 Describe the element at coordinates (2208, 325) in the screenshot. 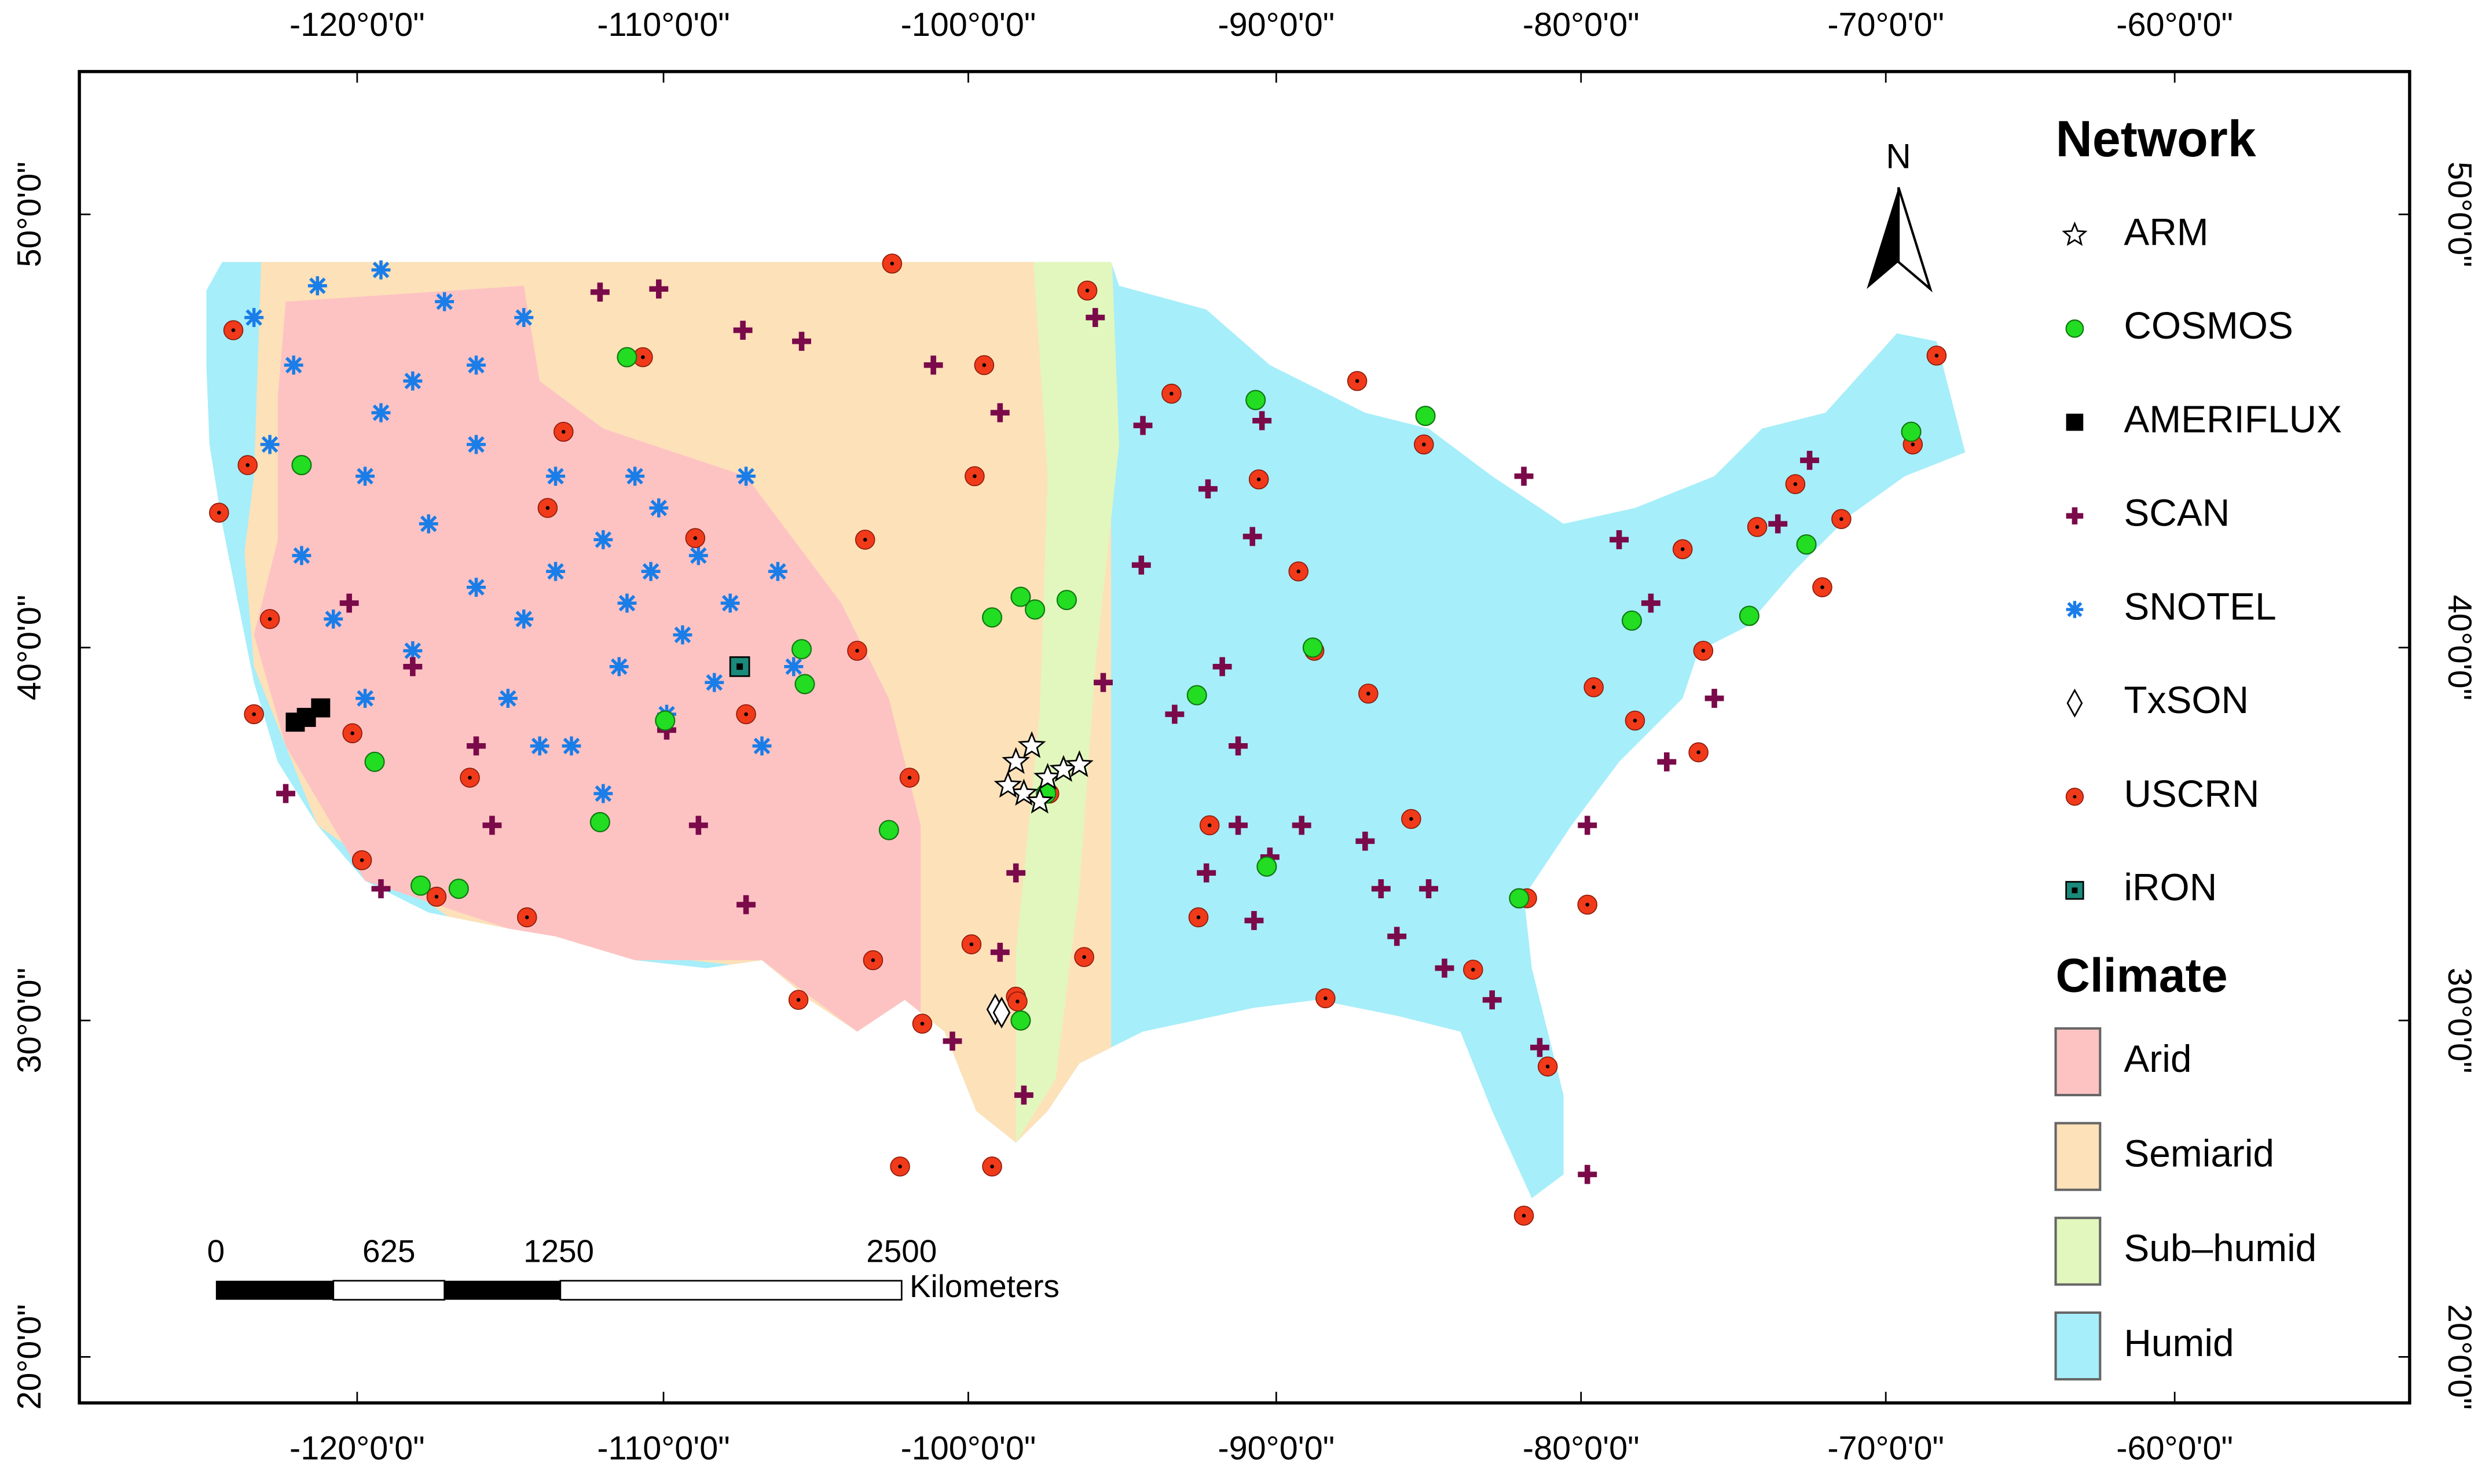

I see `legend-label: COSMOS` at that location.